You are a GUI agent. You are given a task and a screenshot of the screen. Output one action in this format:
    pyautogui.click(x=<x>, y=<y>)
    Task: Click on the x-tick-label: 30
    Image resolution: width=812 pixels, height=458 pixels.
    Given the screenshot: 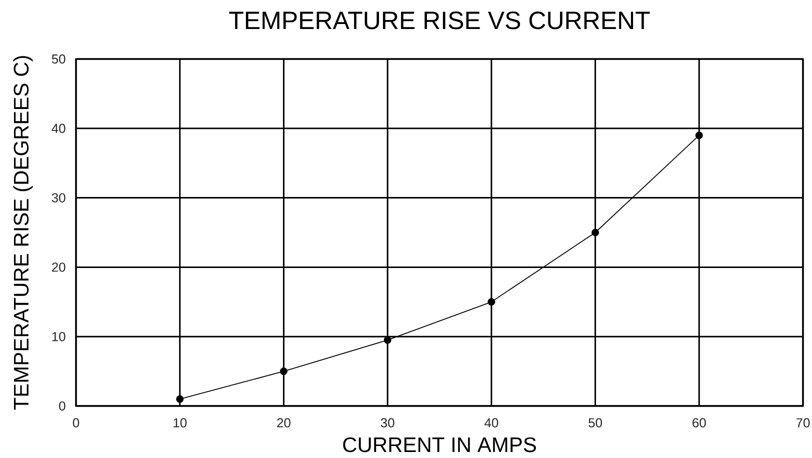 What is the action you would take?
    pyautogui.click(x=387, y=423)
    